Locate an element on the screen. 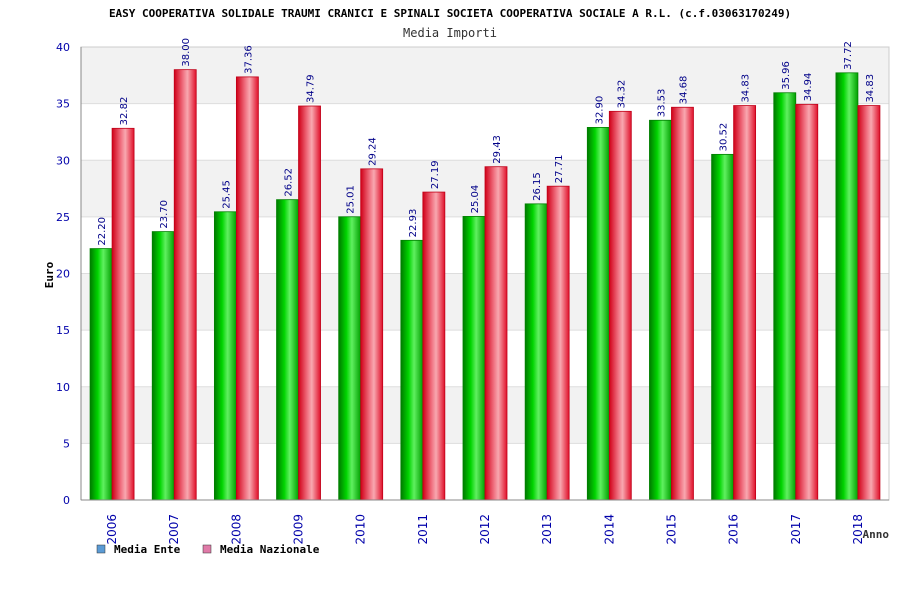 The image size is (900, 605). data-label: 37.36 is located at coordinates (248, 59).